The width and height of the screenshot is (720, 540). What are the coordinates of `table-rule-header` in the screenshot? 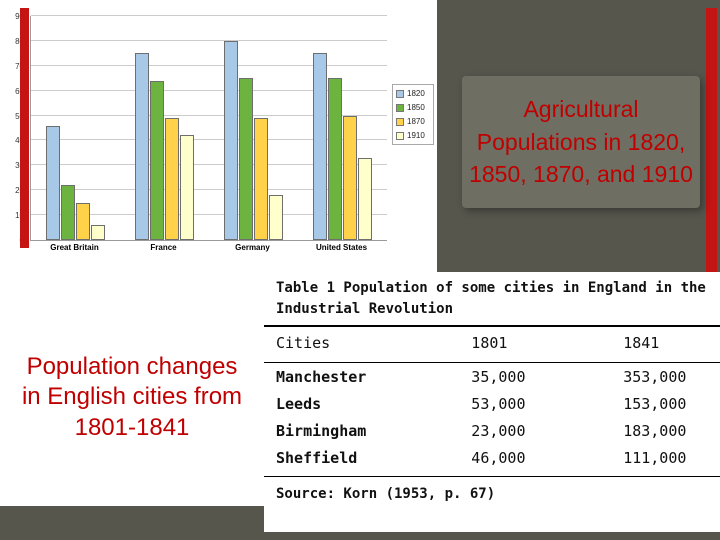 It's located at (492, 362).